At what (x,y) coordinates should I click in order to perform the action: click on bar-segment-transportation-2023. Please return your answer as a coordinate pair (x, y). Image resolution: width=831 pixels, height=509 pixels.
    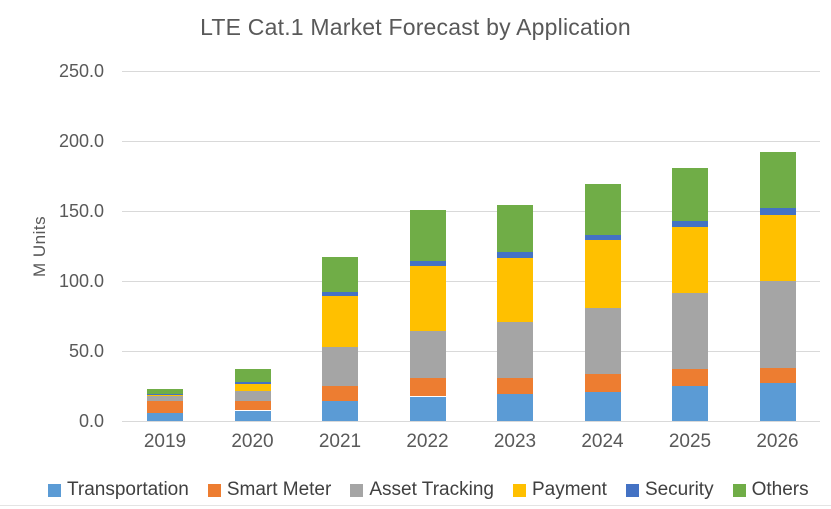
    Looking at the image, I should click on (515, 407).